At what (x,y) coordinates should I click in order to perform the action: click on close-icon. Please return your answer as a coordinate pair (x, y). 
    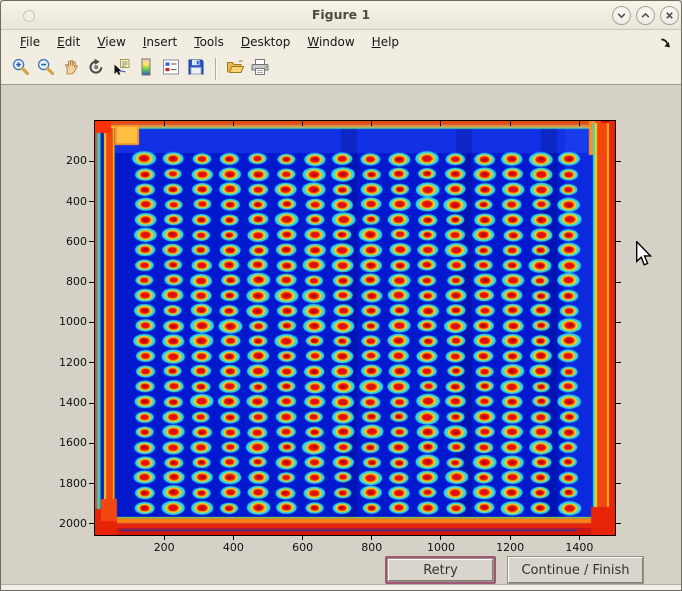
    Looking at the image, I should click on (669, 15).